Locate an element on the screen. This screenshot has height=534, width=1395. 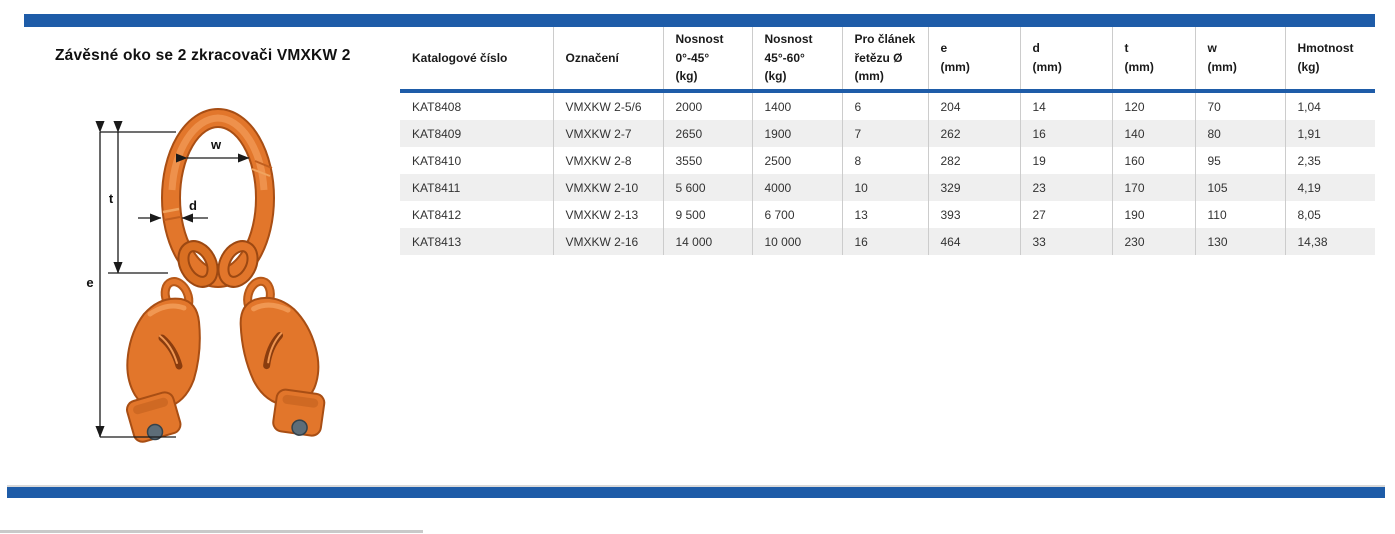
table-cell: 19 is located at coordinates (1065, 160).